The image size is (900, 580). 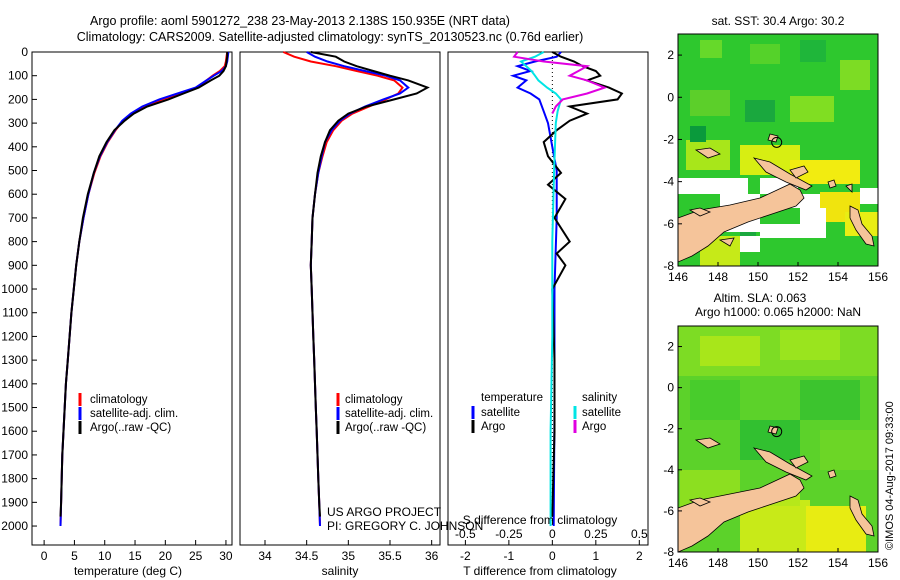 I want to click on sst-map-frame, so click(x=778, y=150).